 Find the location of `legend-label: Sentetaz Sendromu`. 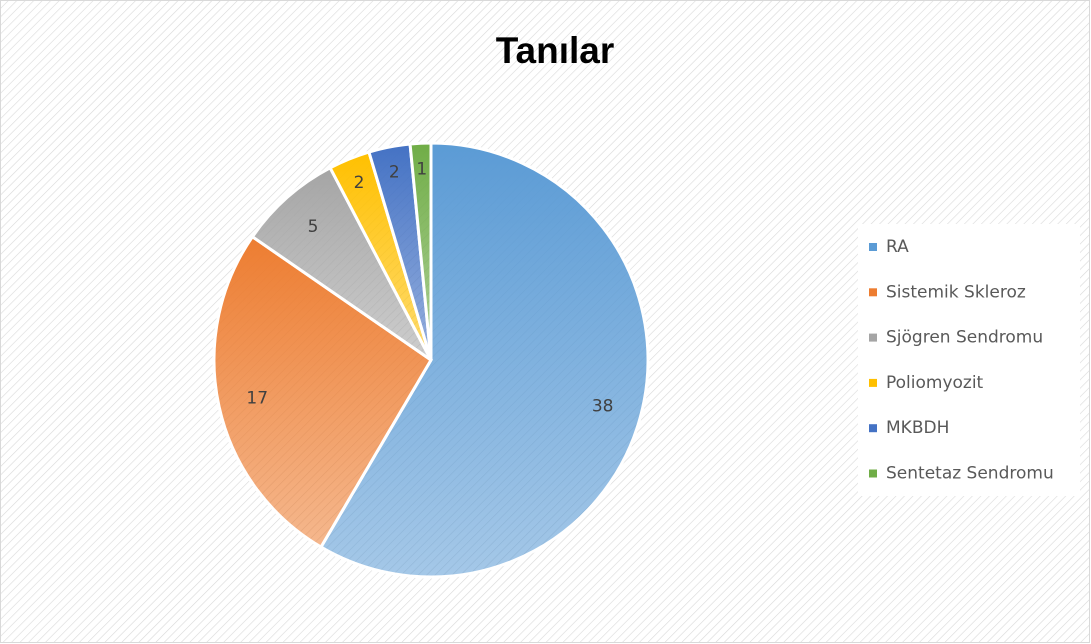

legend-label: Sentetaz Sendromu is located at coordinates (970, 474).